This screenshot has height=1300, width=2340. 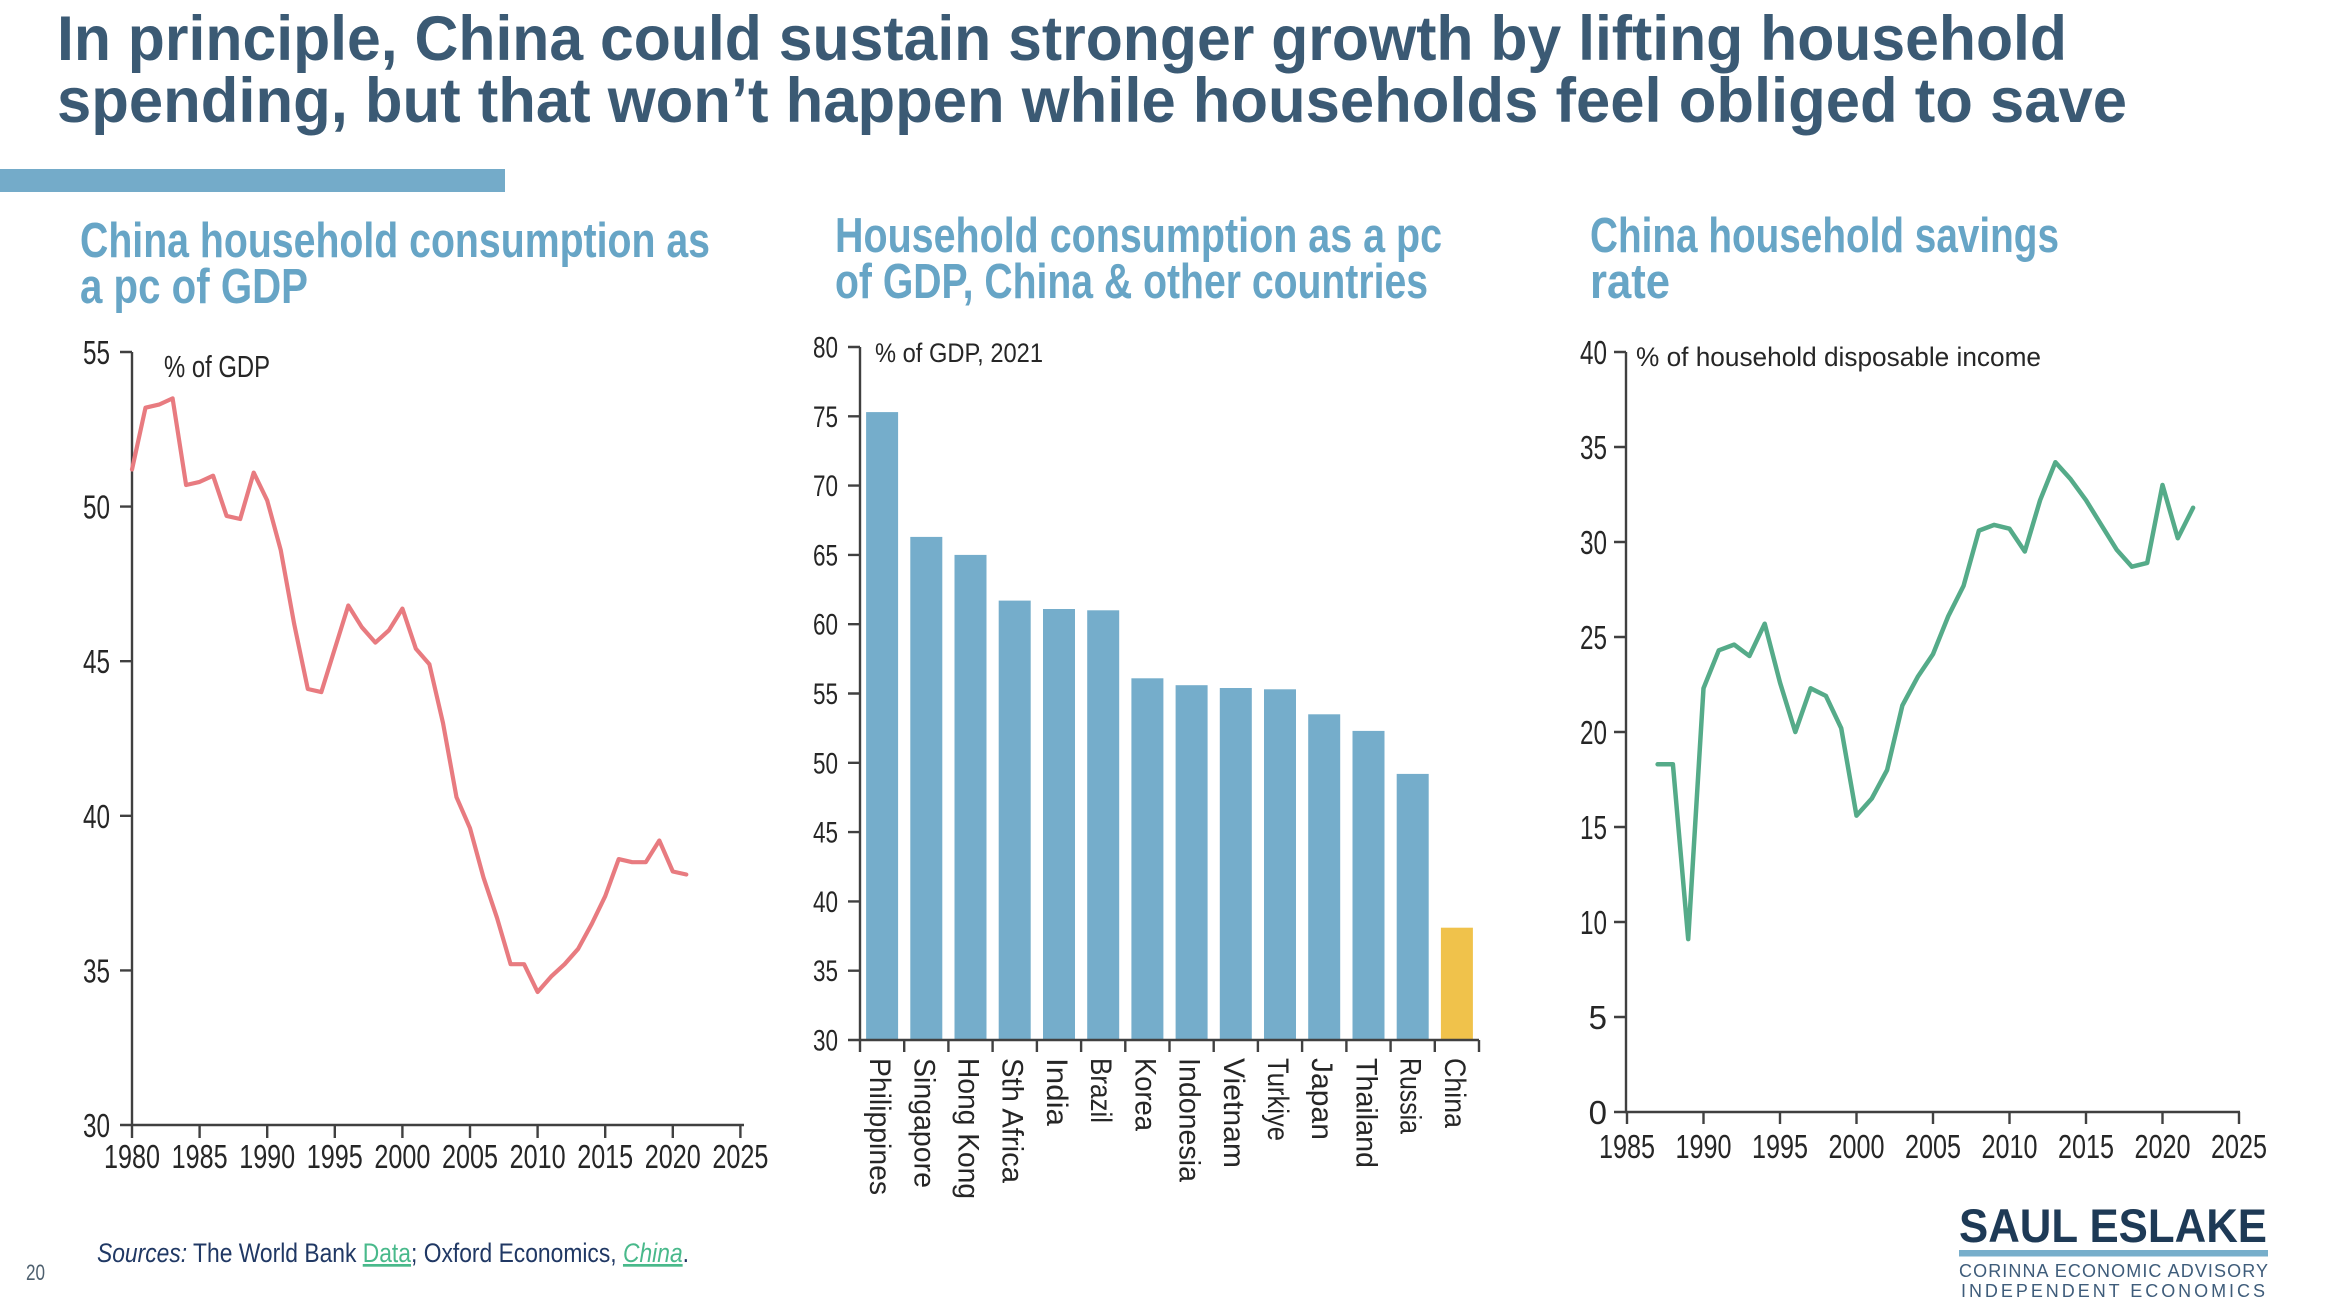 What do you see at coordinates (2113, 1290) in the screenshot?
I see `svg-text: INDEPENDENT ECONOMICS` at bounding box center [2113, 1290].